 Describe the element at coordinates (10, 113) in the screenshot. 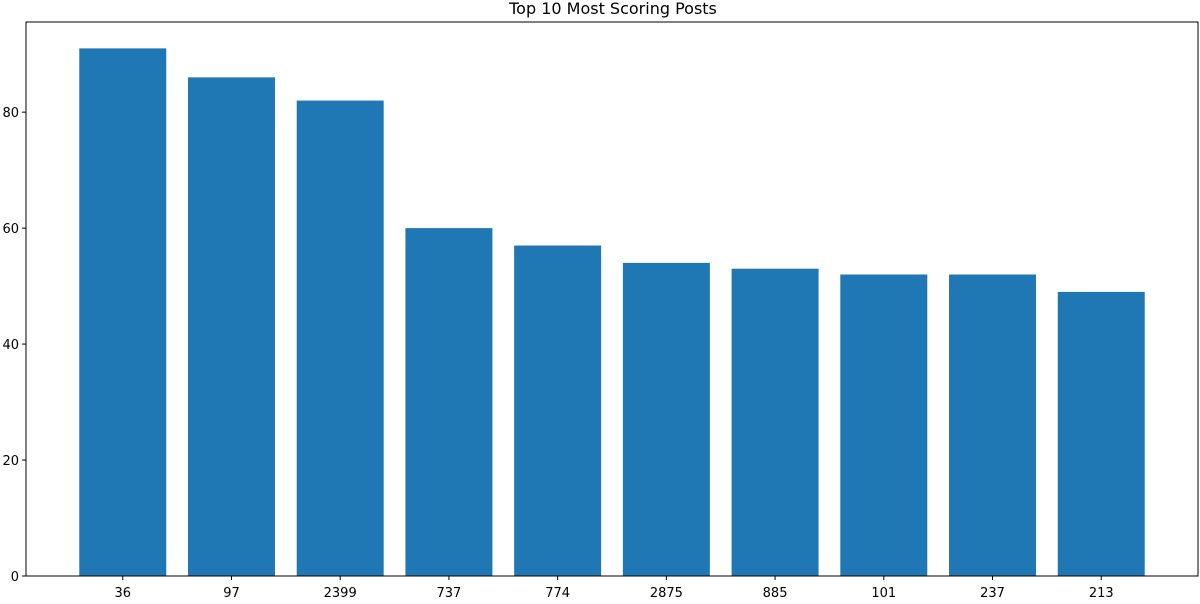

I see `y-tick-label: 80` at that location.